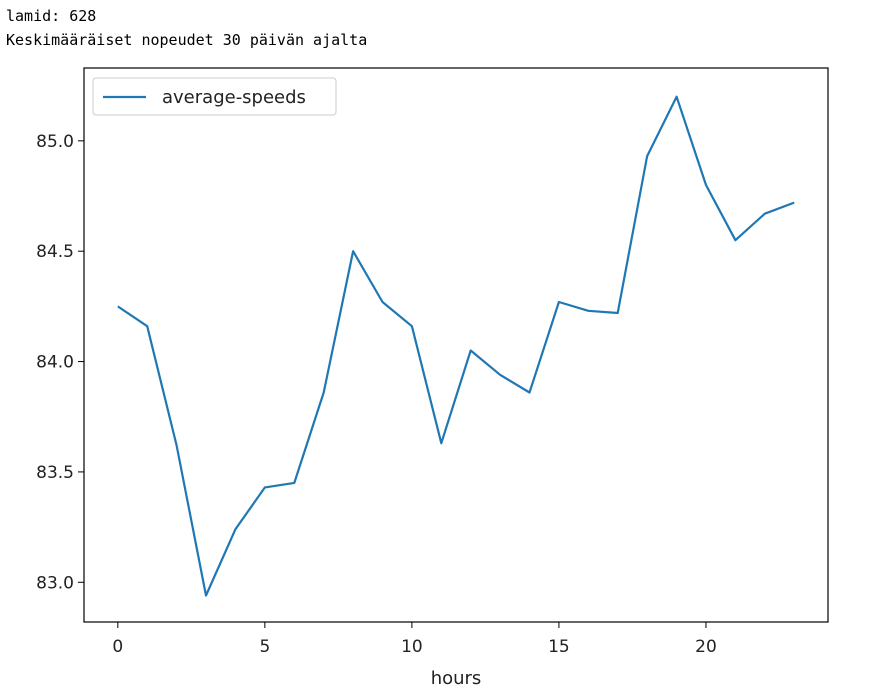 The height and width of the screenshot is (693, 878). I want to click on y-tick-label: 84.5, so click(55, 252).